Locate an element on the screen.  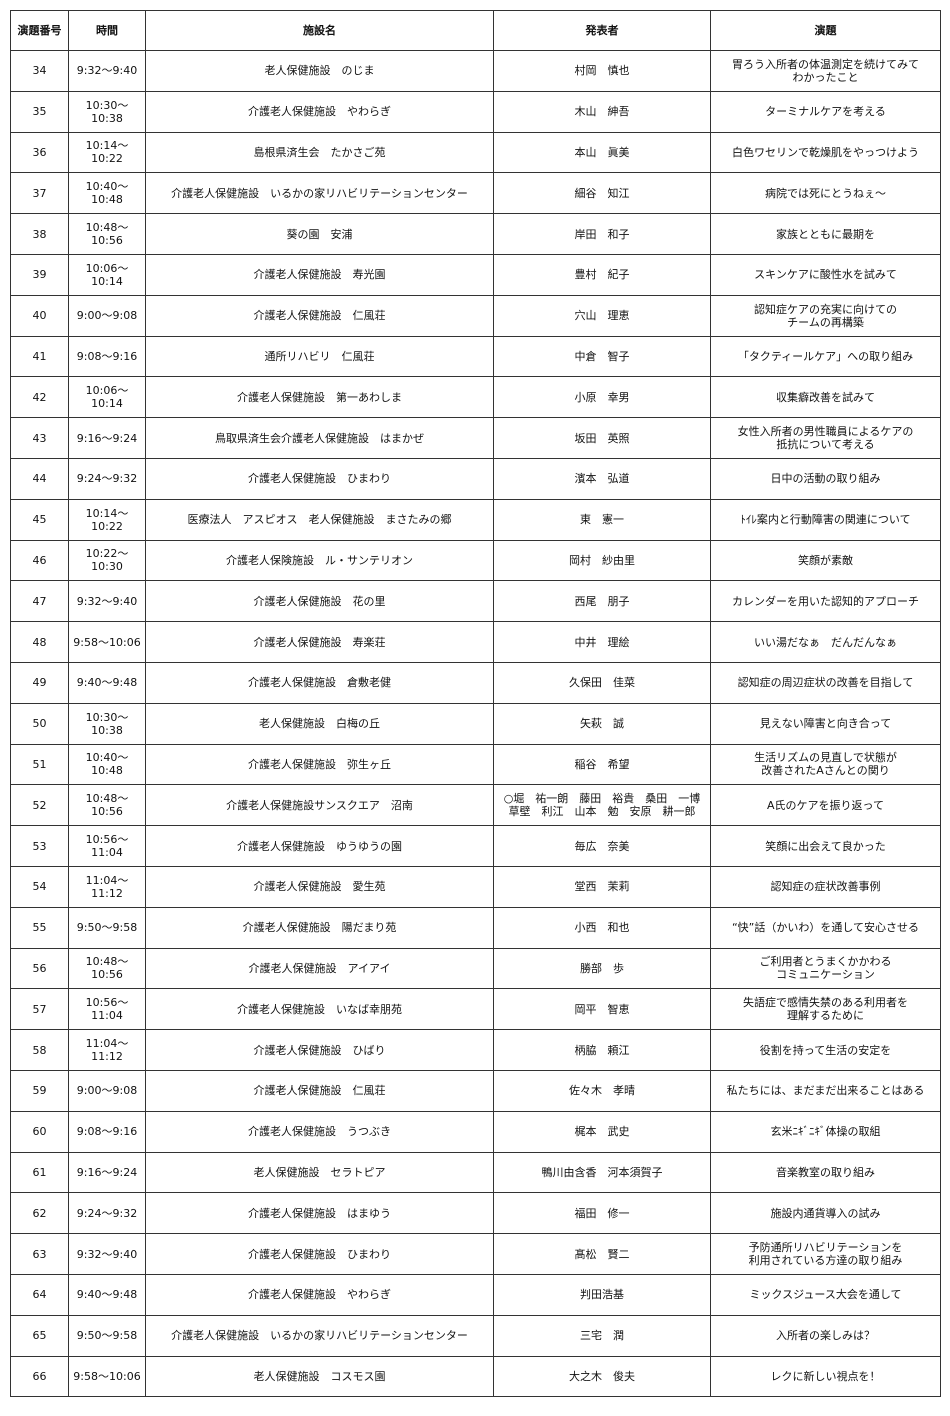
presenter-cell: 福田 修一 is located at coordinates (602, 1213).